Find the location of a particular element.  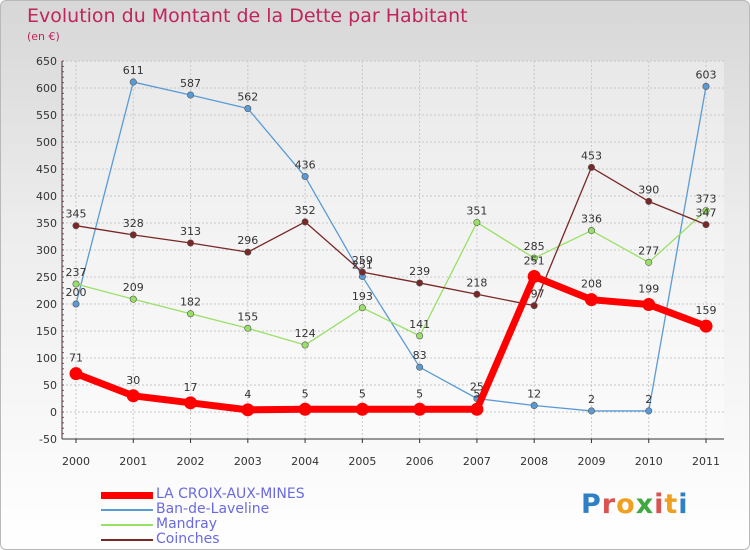

data-label: 259 is located at coordinates (362, 260).